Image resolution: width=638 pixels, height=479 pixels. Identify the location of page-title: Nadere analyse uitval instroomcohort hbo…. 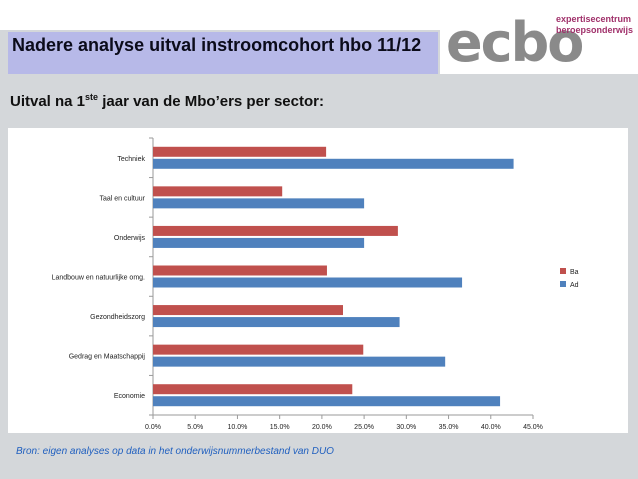
(217, 45).